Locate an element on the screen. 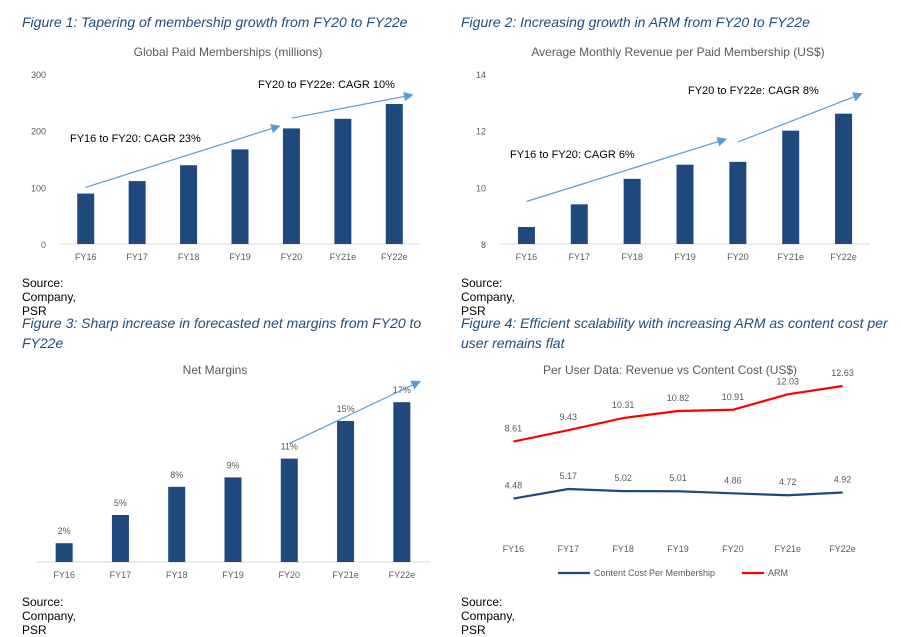  data-label: 5% is located at coordinates (120, 503).